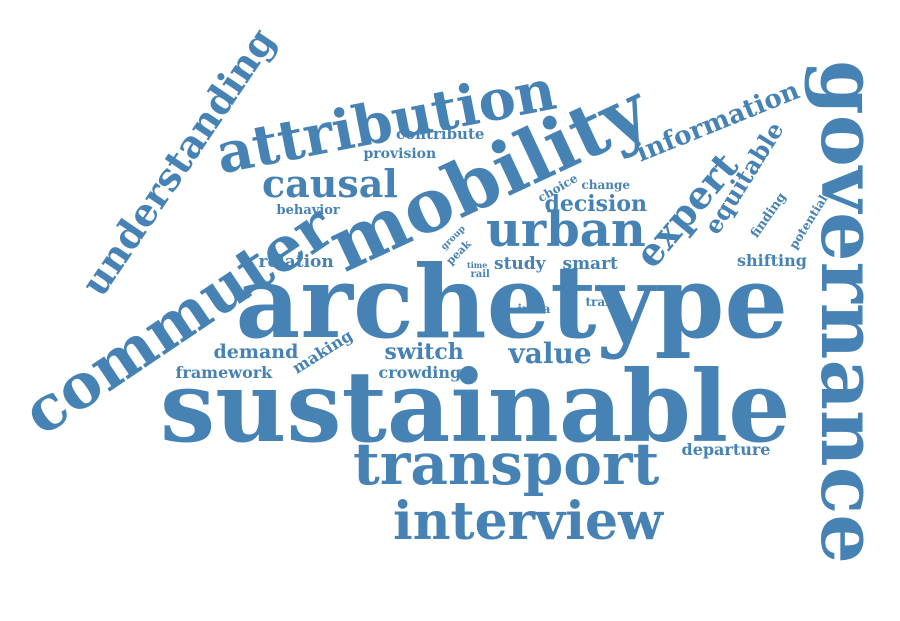 This screenshot has width=900, height=621. What do you see at coordinates (520, 263) in the screenshot?
I see `word-study: study` at bounding box center [520, 263].